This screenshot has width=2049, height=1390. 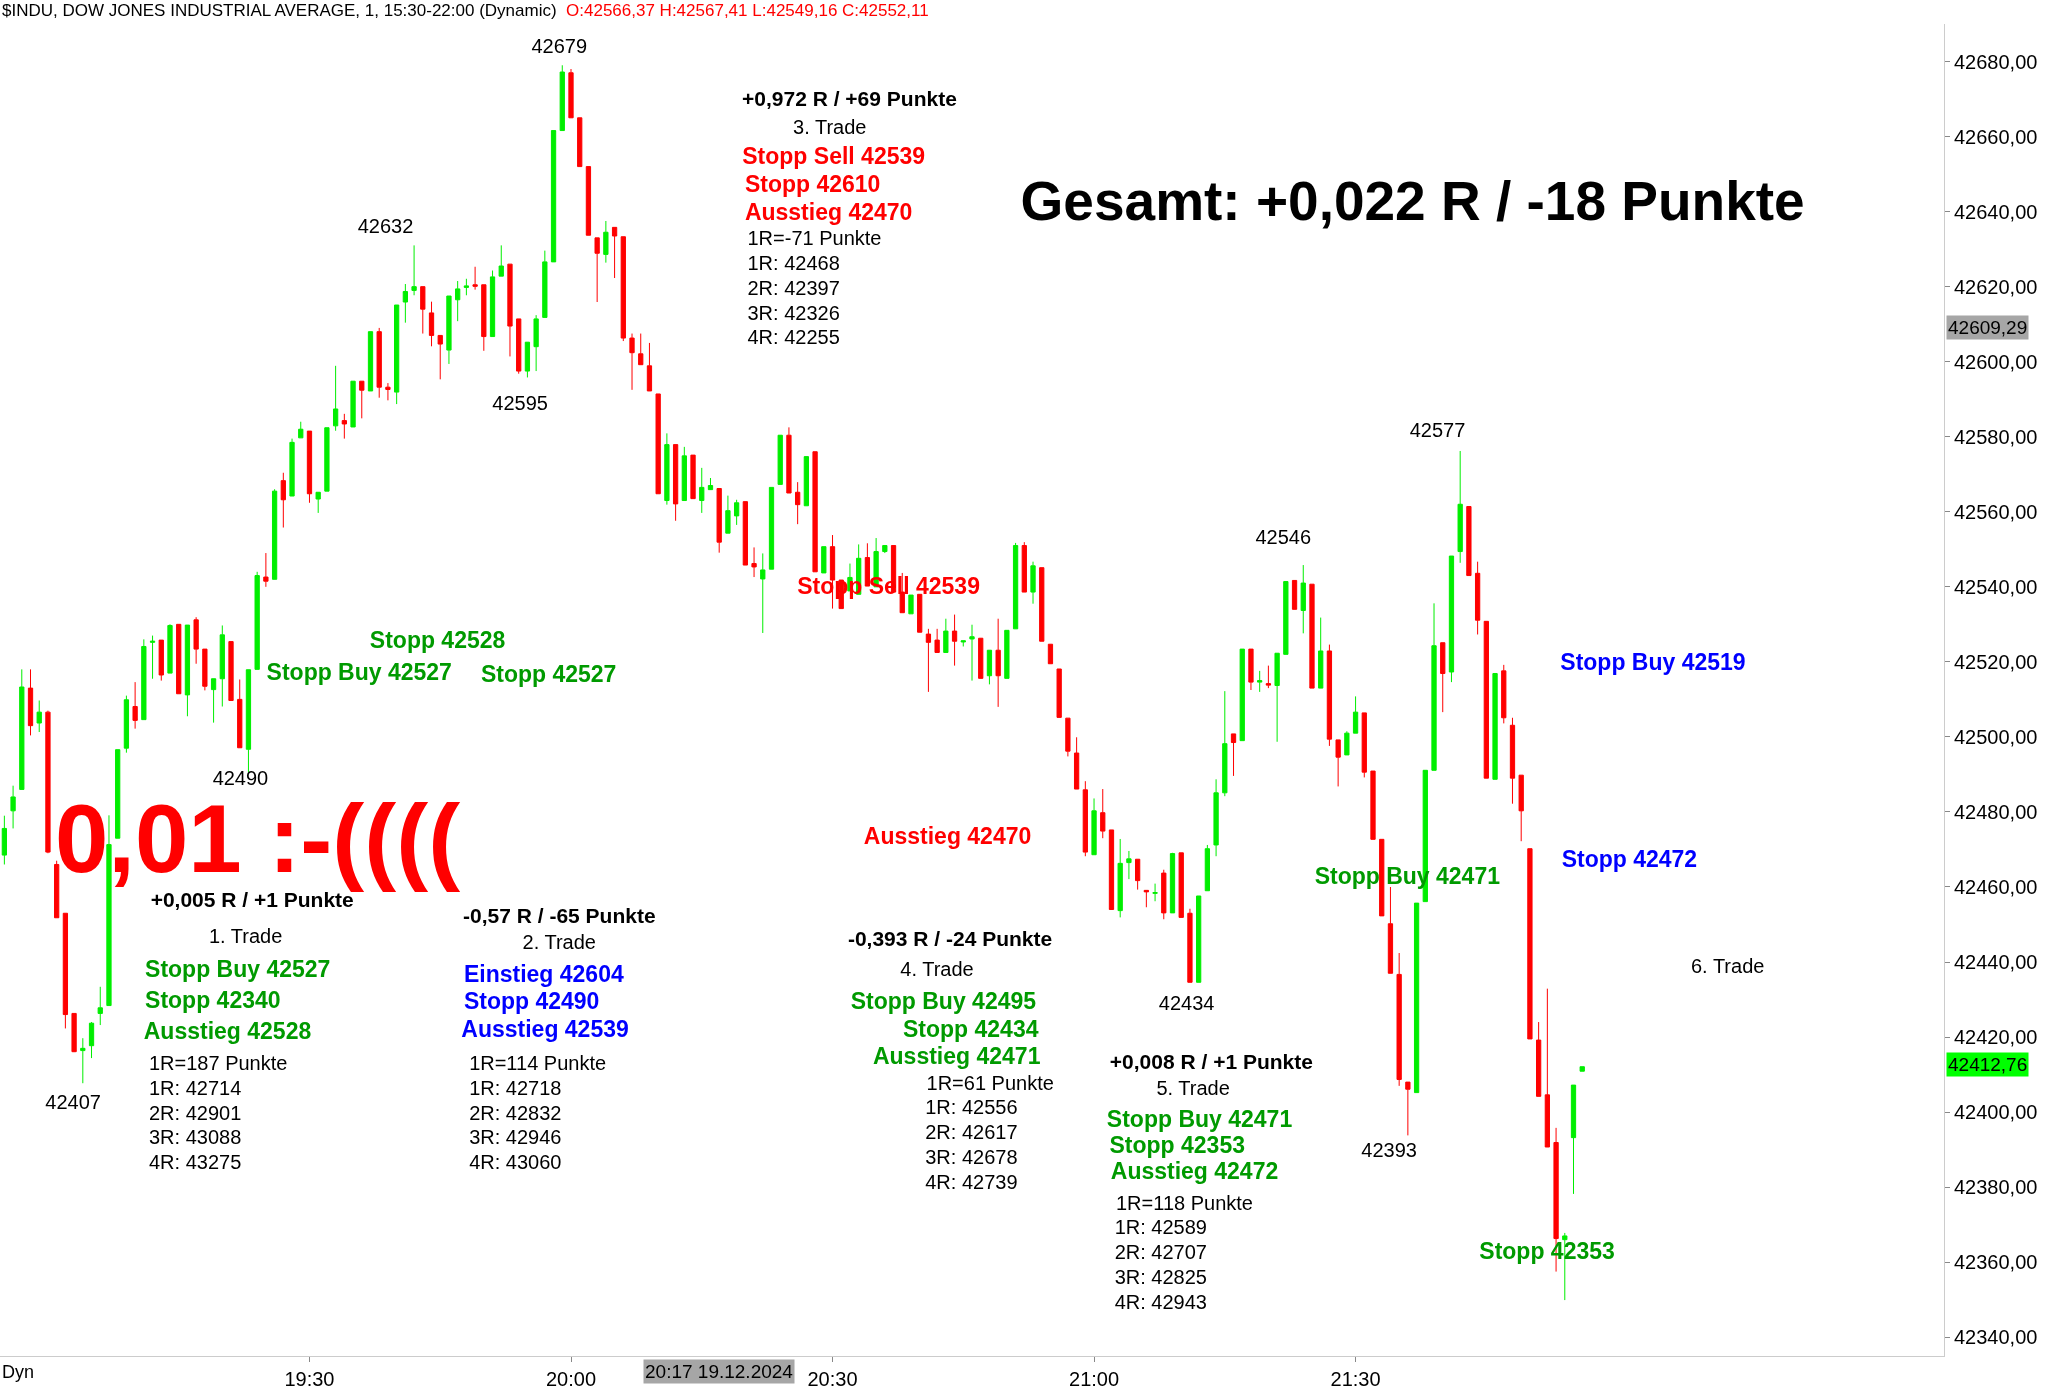 What do you see at coordinates (559, 46) in the screenshot?
I see `annotation: 42679` at bounding box center [559, 46].